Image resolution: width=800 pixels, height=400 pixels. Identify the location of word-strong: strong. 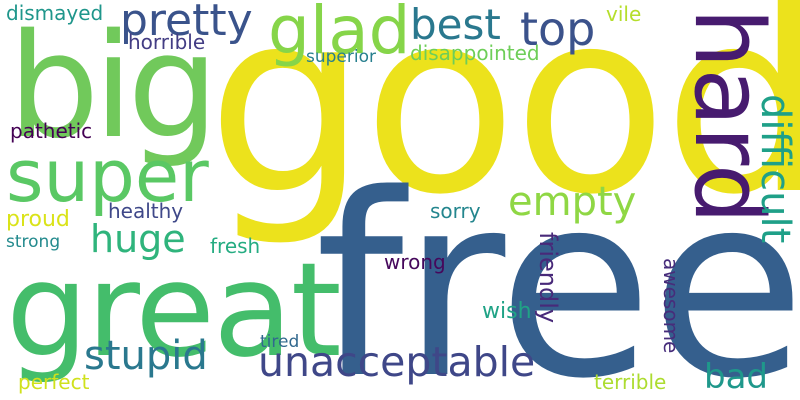
(33, 242).